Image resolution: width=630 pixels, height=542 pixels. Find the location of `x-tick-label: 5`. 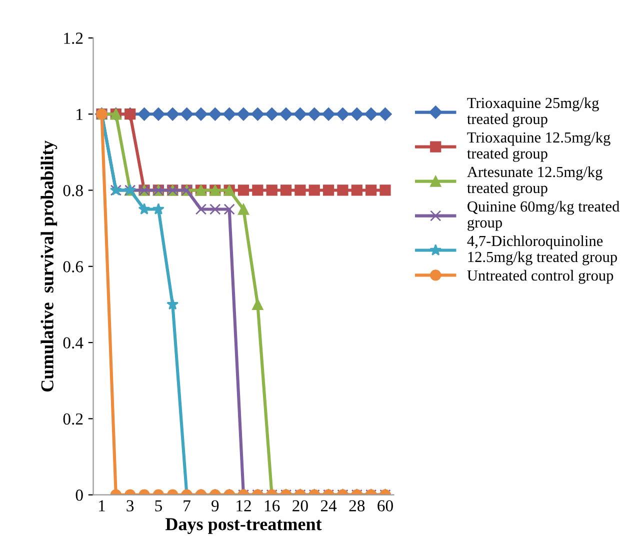

x-tick-label: 5 is located at coordinates (158, 506).